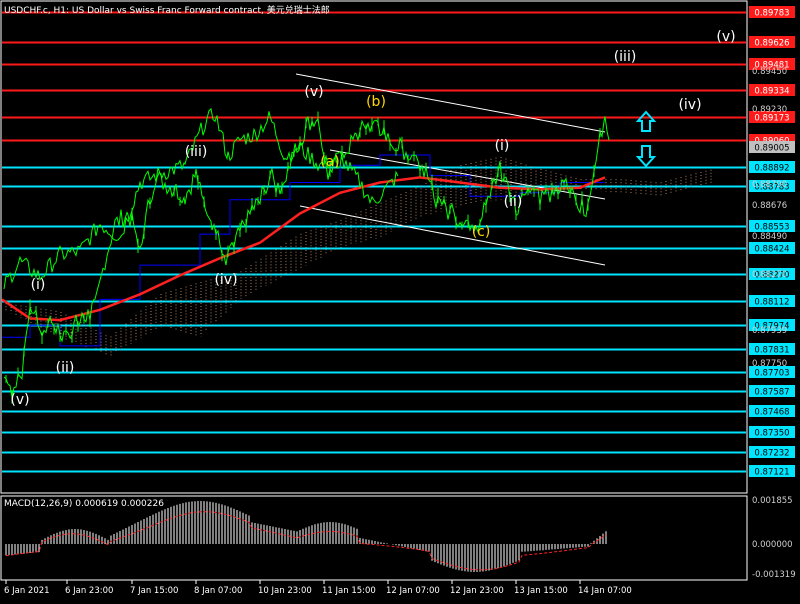  I want to click on lagging-line, so click(201, 198).